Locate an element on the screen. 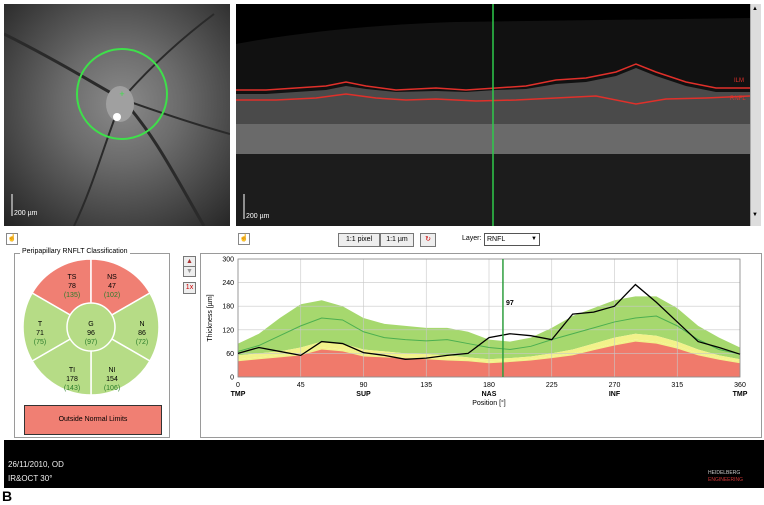 The height and width of the screenshot is (505, 764). fundus-image: + 200 µm is located at coordinates (117, 115).